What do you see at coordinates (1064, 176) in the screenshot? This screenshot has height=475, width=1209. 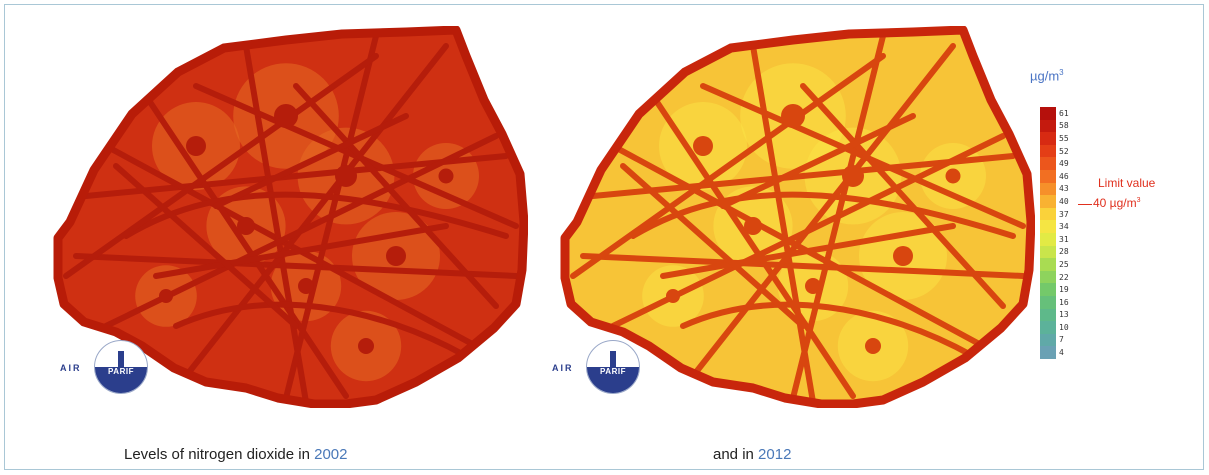 I see `scale-label: 46` at bounding box center [1064, 176].